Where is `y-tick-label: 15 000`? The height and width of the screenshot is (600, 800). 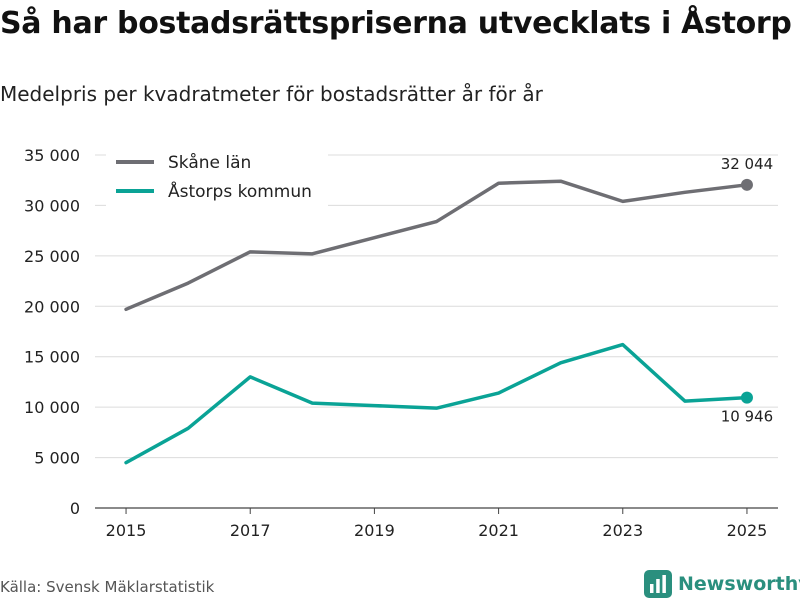 y-tick-label: 15 000 is located at coordinates (52, 357).